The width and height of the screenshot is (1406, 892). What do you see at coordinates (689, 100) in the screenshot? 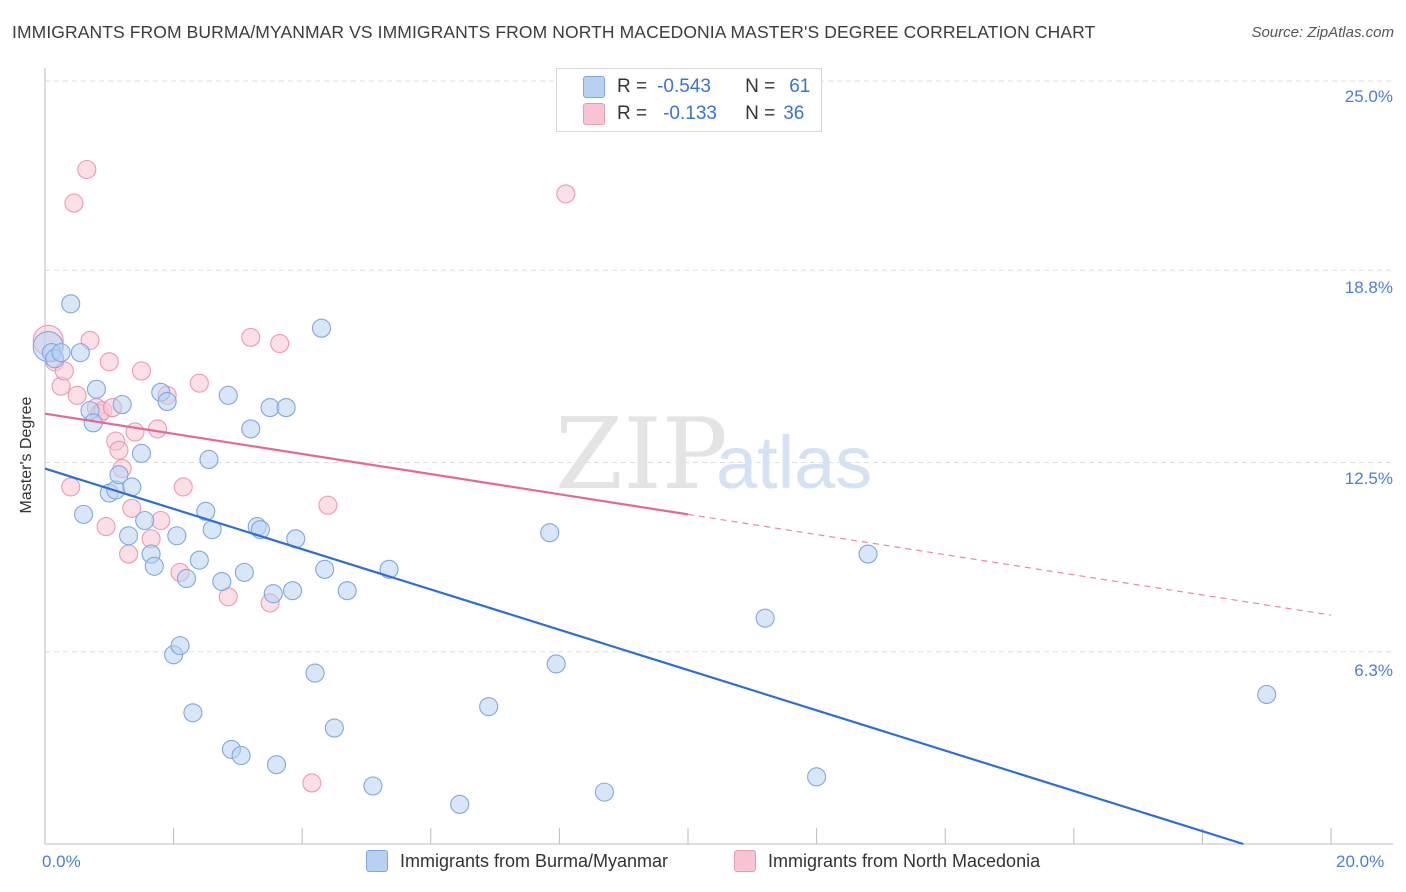
I see `correlation-legend: R = -0.543 N = 61 R = -0.133 N = 36` at bounding box center [689, 100].